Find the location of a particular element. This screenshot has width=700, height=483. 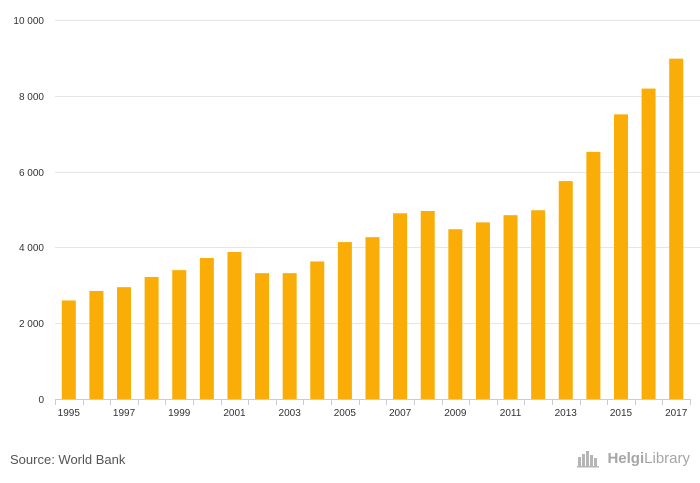

bar: 2005: 4140 is located at coordinates (344, 320).